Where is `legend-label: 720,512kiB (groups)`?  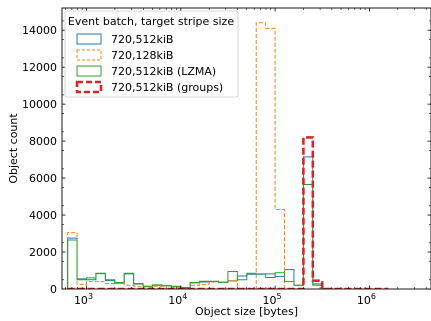
legend-label: 720,512kiB (groups) is located at coordinates (167, 87).